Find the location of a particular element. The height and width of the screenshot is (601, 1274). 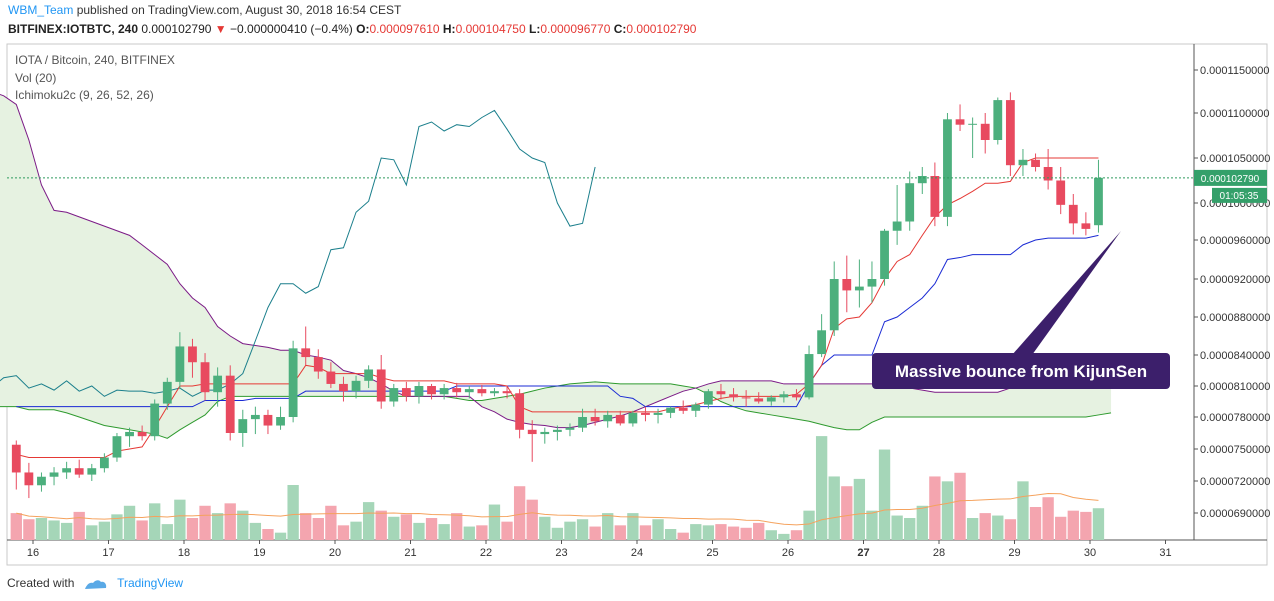

price-badge is located at coordinates (1230, 177).